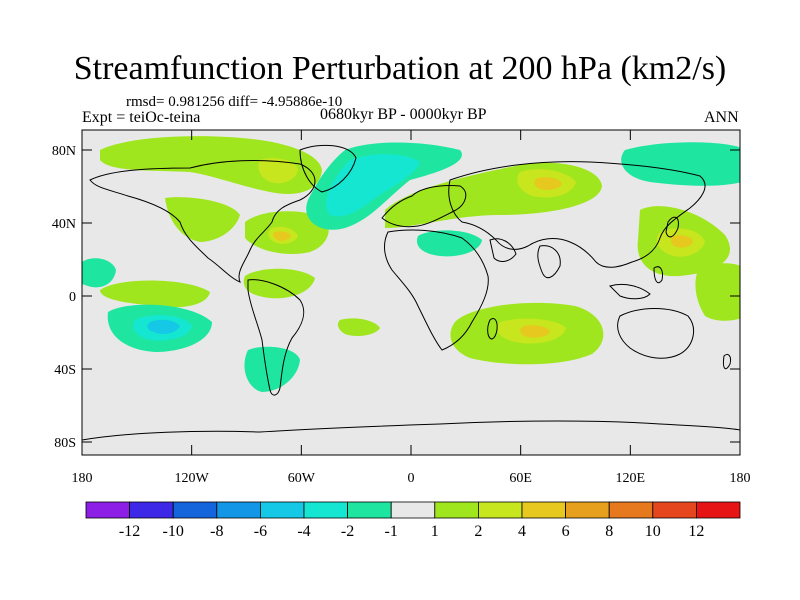  What do you see at coordinates (482, 257) in the screenshot?
I see `strong-positive-core-regions` at bounding box center [482, 257].